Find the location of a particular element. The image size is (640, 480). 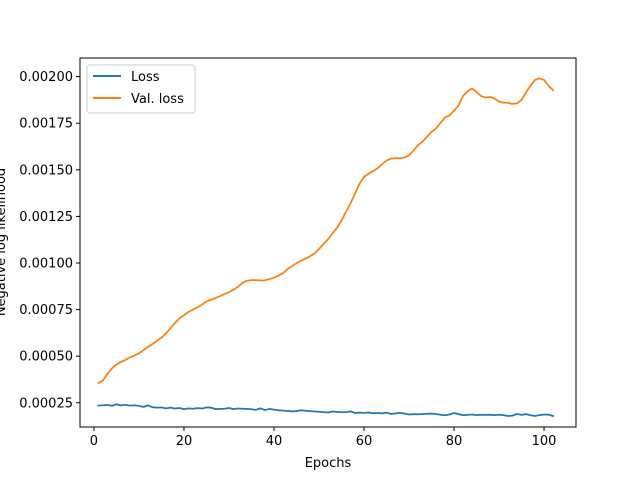

y-tick-label: 0.00125 is located at coordinates (46, 217).